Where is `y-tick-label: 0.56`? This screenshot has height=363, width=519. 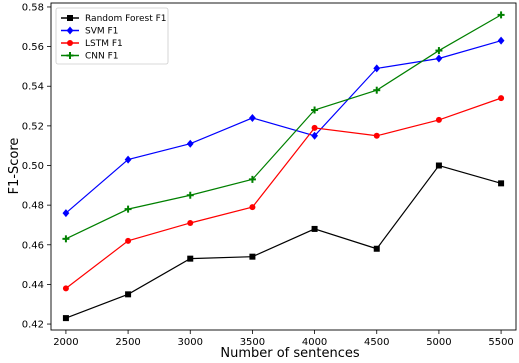 y-tick-label: 0.56 is located at coordinates (33, 47).